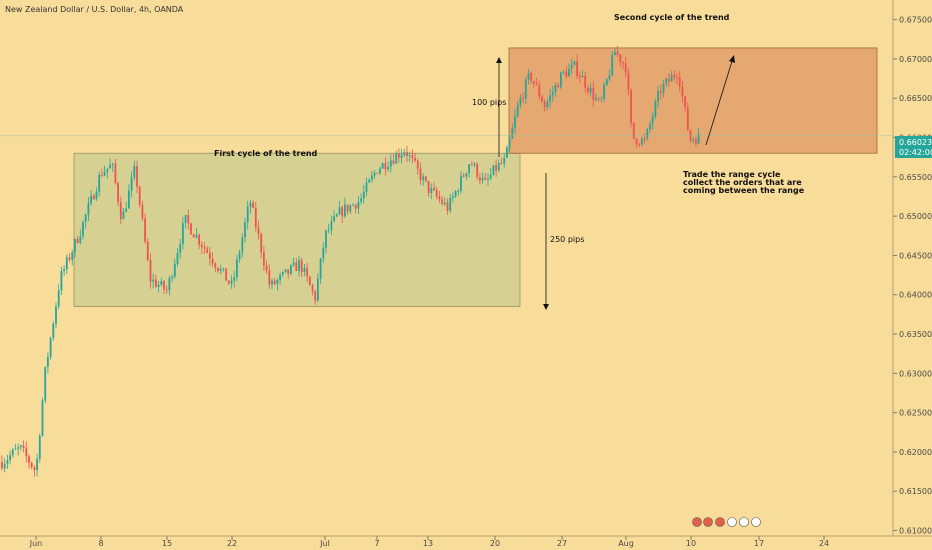  Describe the element at coordinates (266, 153) in the screenshot. I see `label-first-cycle: First cycle of the trend` at that location.